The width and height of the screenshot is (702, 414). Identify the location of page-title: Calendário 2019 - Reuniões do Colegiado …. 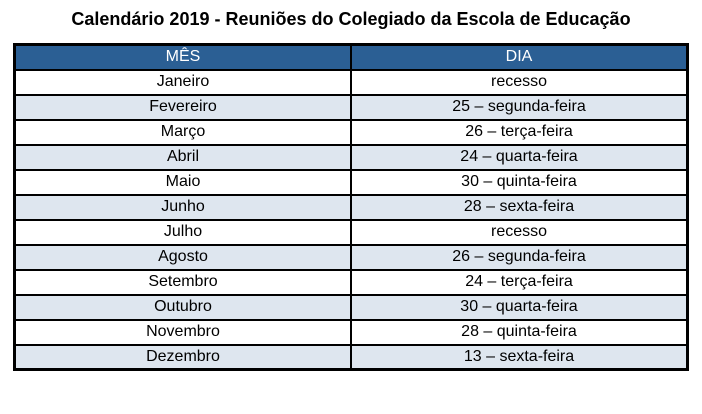
(351, 19).